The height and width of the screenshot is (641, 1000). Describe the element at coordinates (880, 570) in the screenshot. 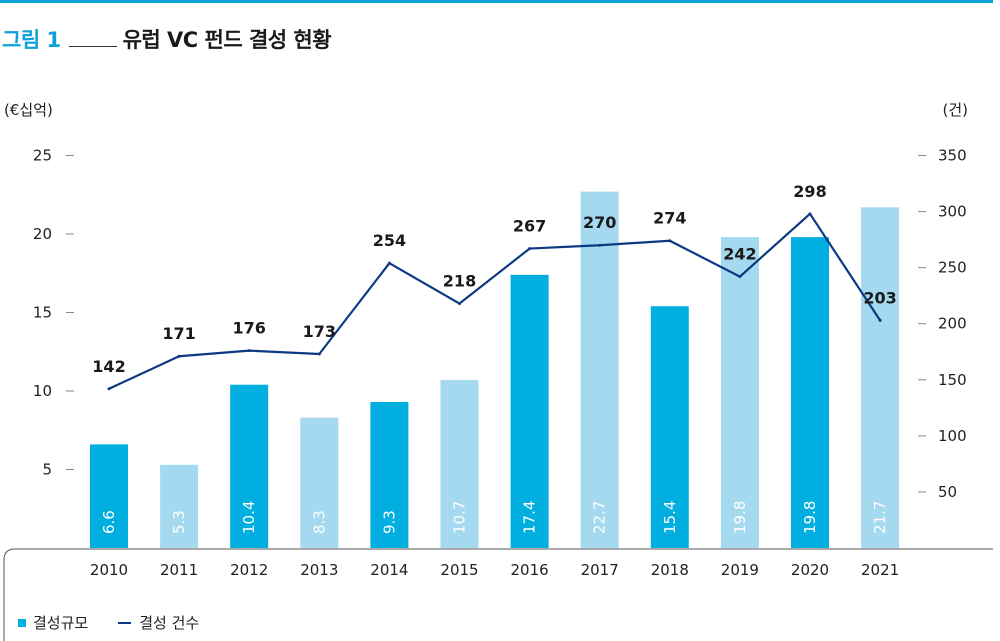

I see `x-tick-label: 2021` at that location.